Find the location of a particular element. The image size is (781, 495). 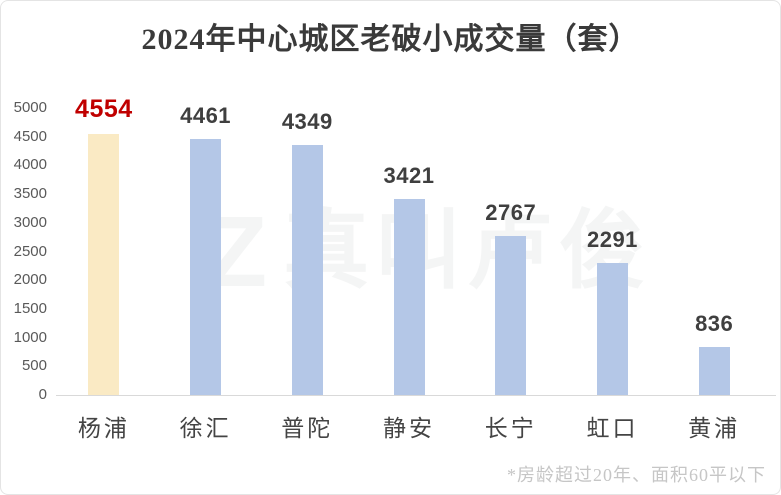

x-category-label: 普陀 is located at coordinates (307, 428).